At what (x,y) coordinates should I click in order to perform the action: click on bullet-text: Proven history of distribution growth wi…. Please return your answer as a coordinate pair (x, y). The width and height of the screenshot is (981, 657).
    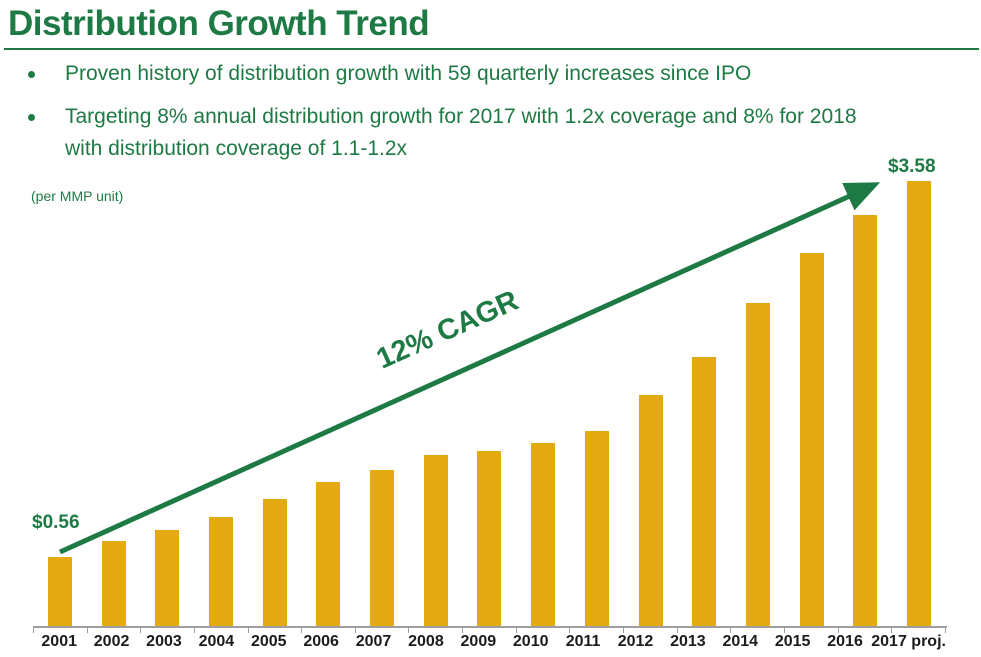
    Looking at the image, I should click on (408, 73).